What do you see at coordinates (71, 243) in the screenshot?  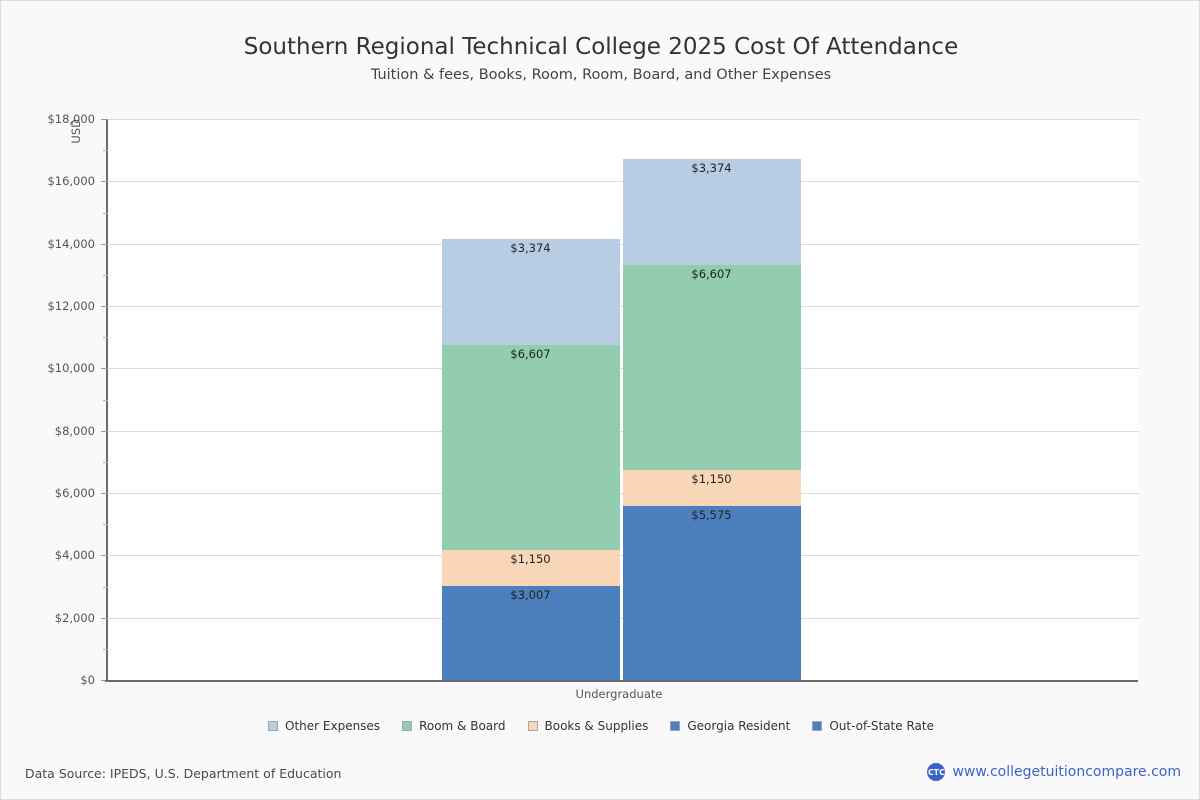 I see `y-axis-label: $14,000` at bounding box center [71, 243].